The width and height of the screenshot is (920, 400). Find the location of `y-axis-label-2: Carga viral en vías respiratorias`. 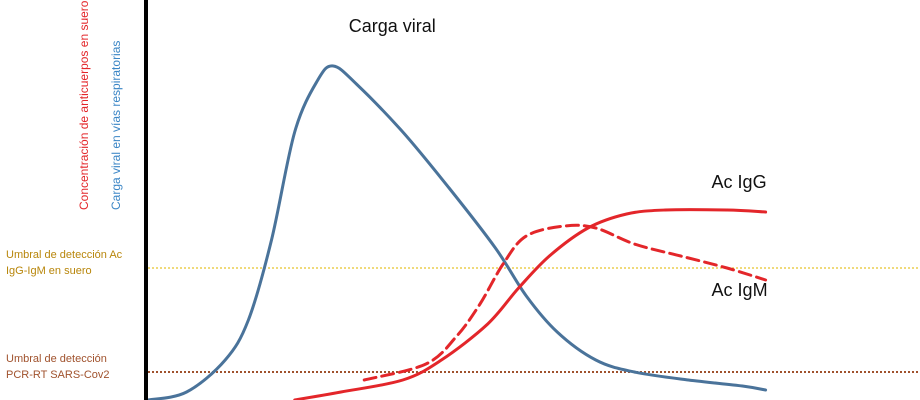

y-axis-label-2: Carga viral en vías respiratorias is located at coordinates (116, 125).